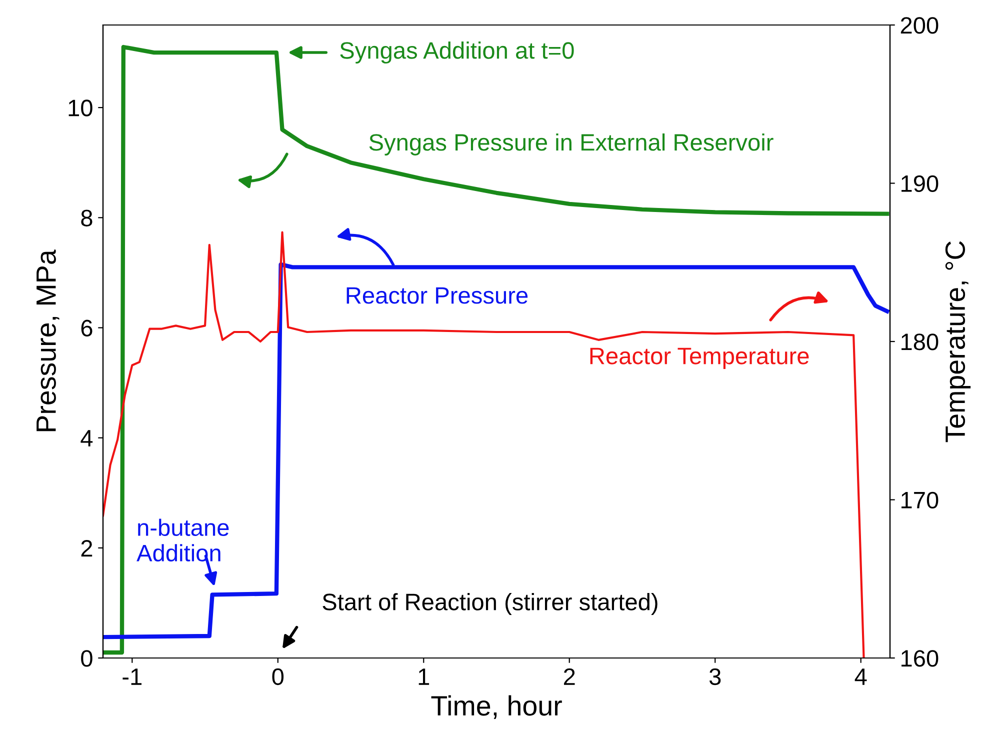 The image size is (997, 755). I want to click on x-tick-label: 3, so click(715, 677).